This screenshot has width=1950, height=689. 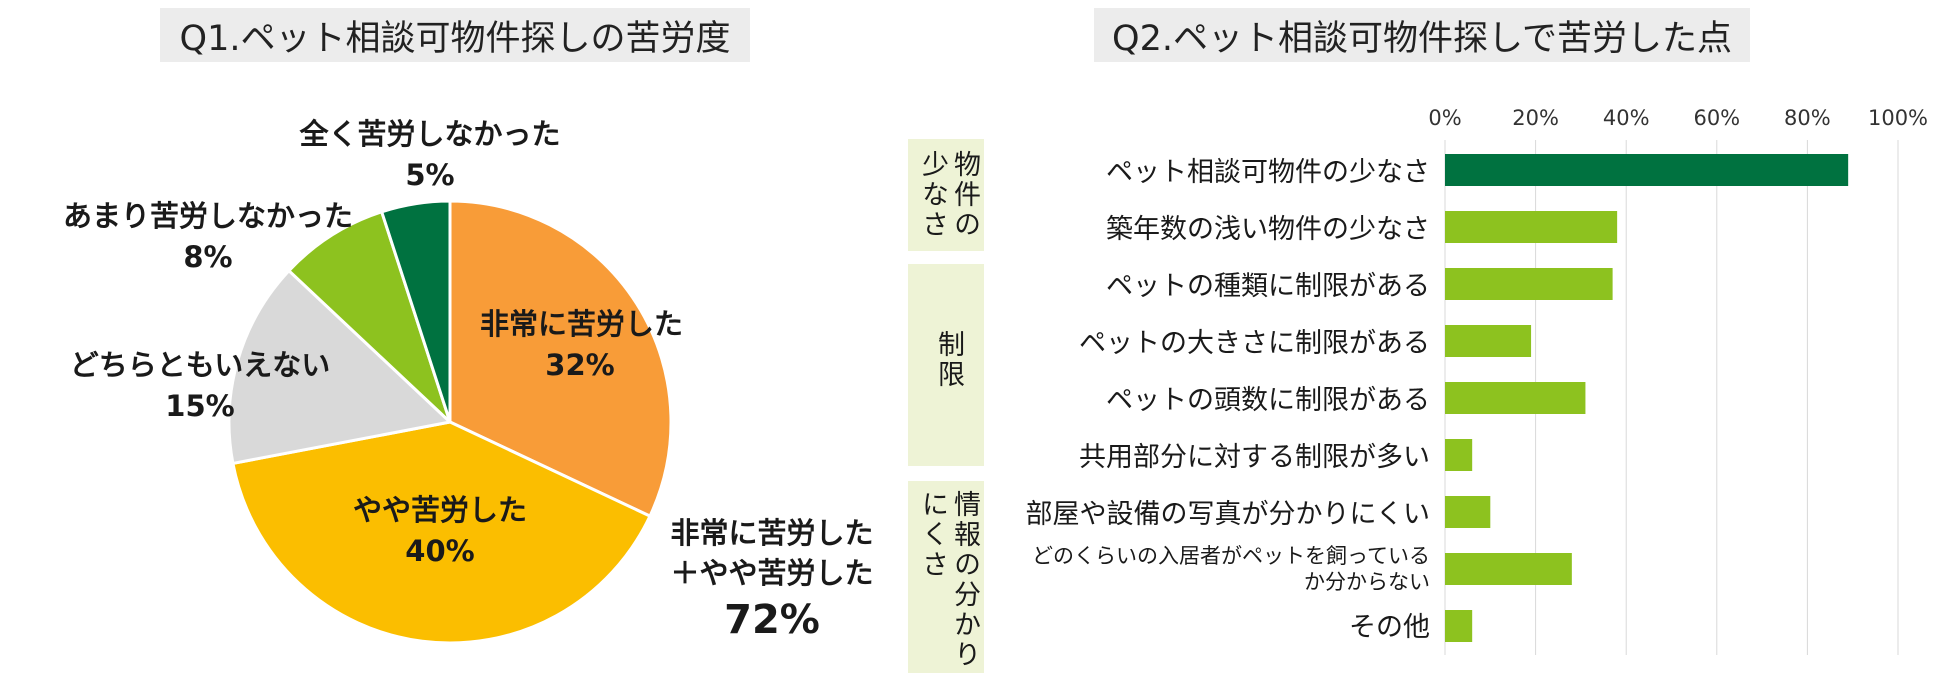 I want to click on bar-label-scarcity: ペット相談可物件の少なさ, so click(x=1268, y=172).